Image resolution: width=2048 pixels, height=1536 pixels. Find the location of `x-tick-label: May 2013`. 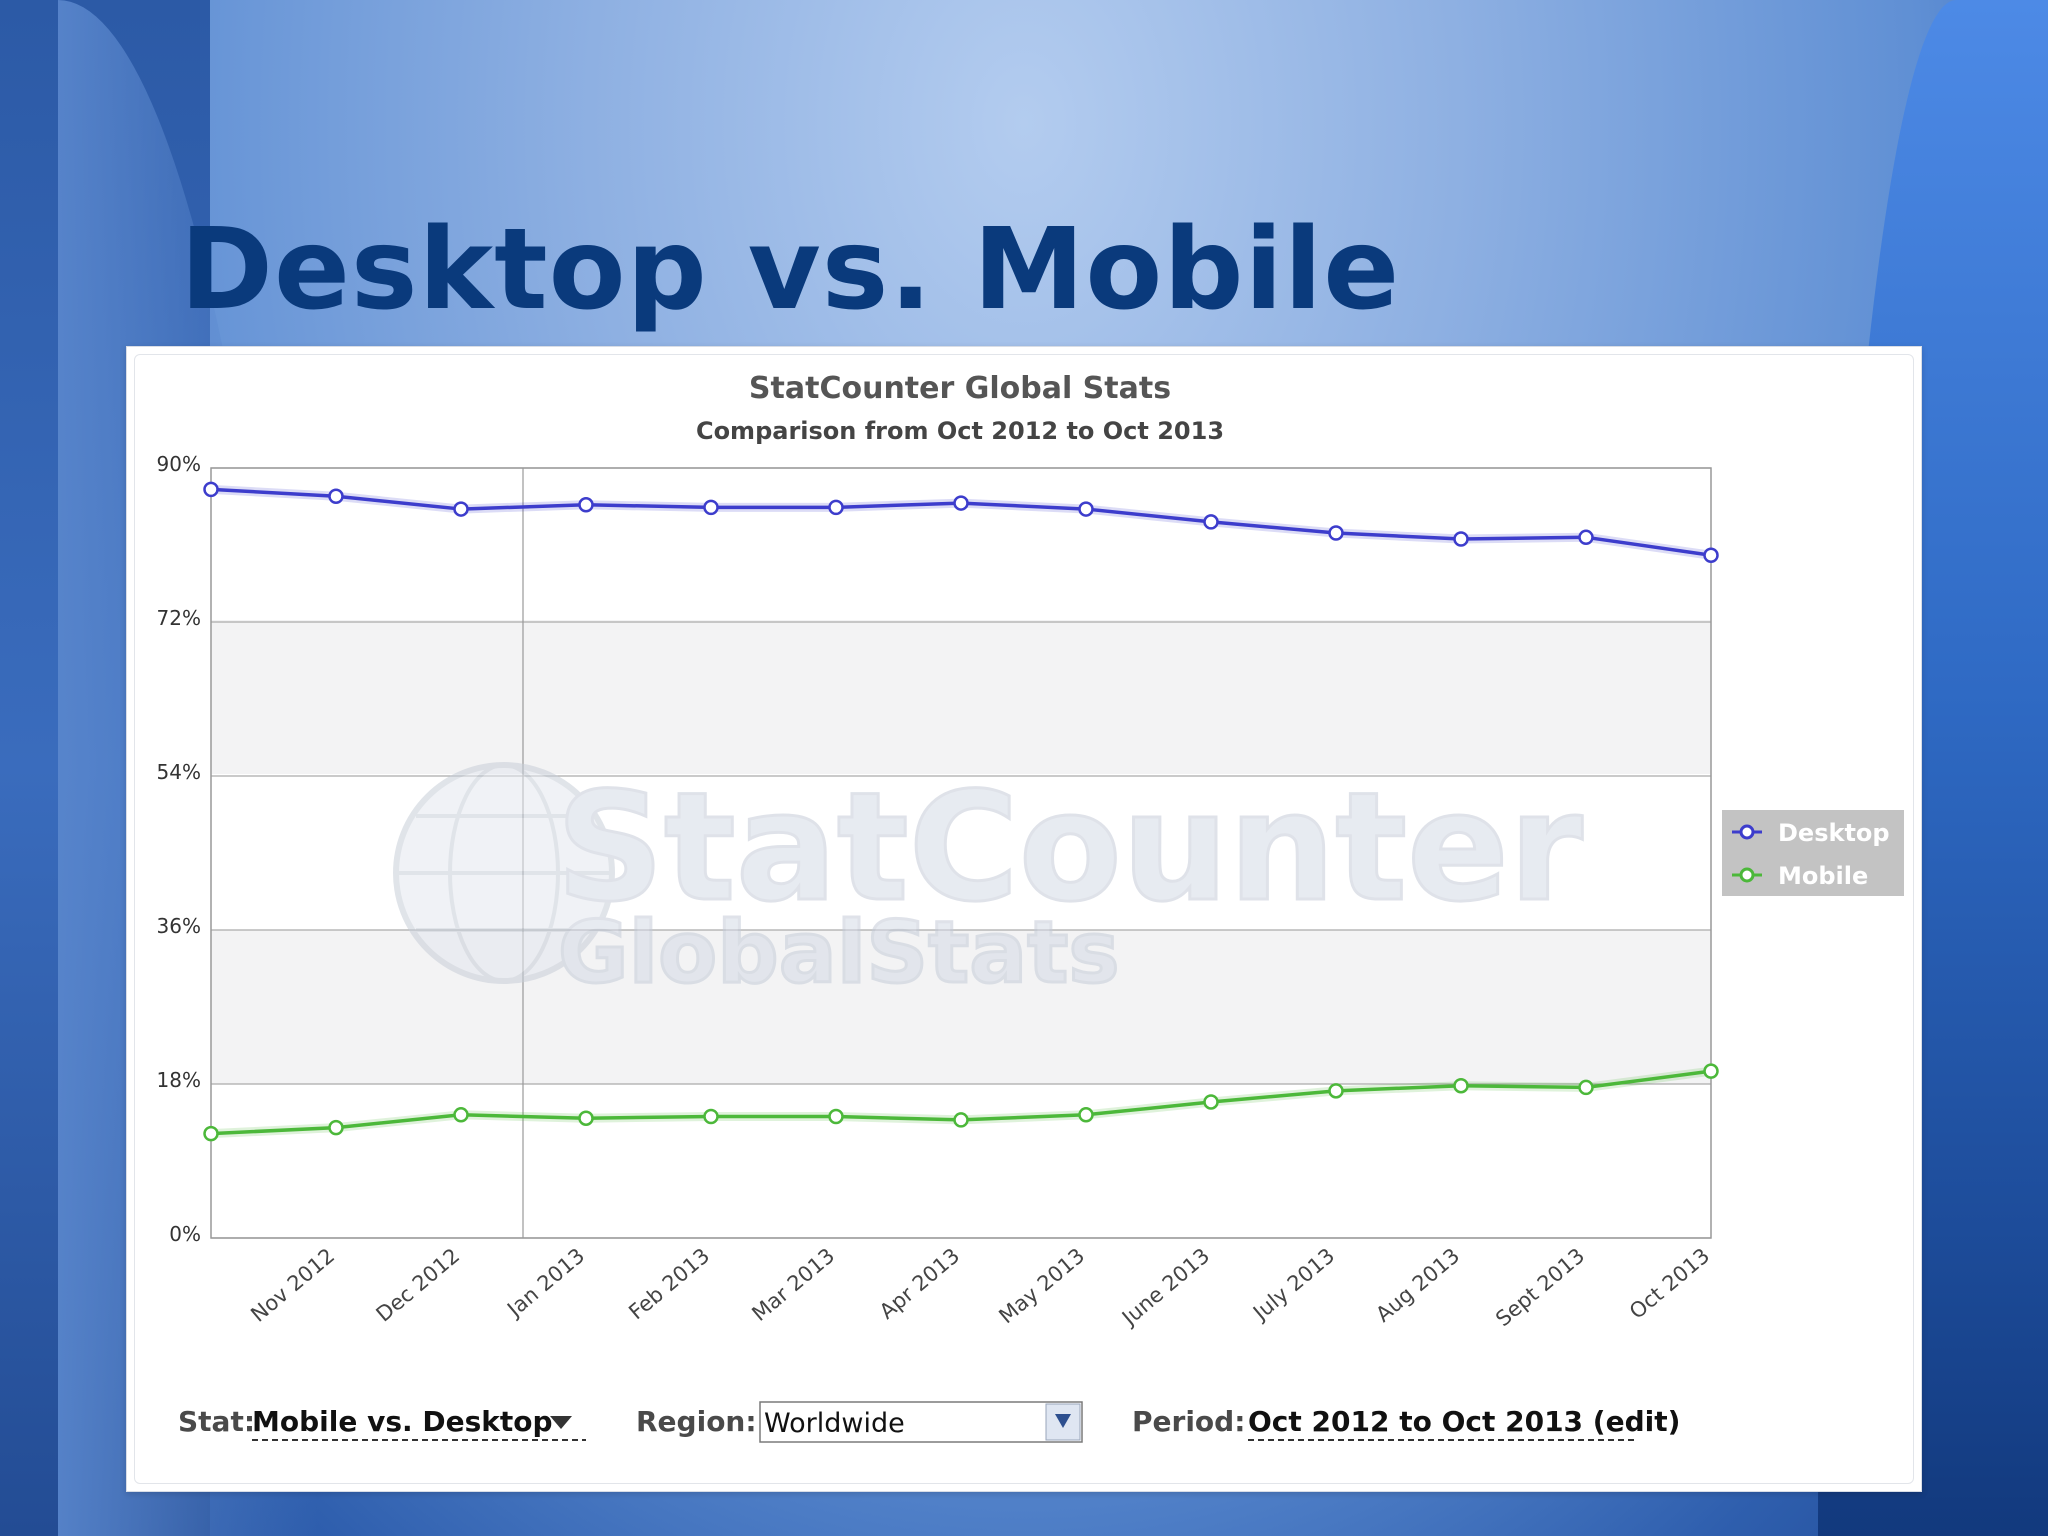

x-tick-label: May 2013 is located at coordinates (1041, 1285).